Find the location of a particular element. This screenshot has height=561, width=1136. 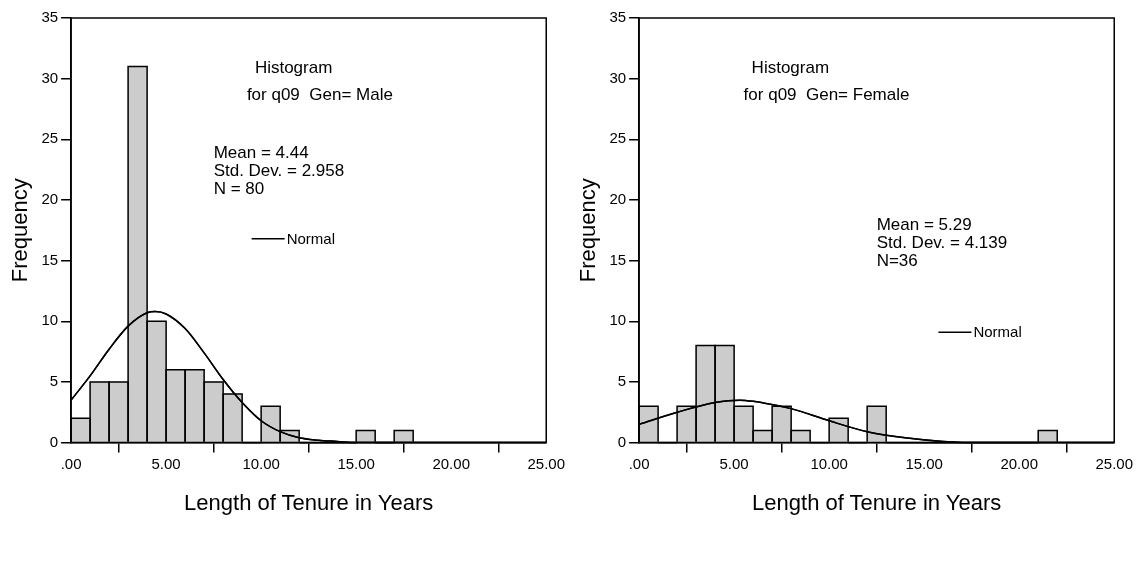

annotation: Mean = 5.29 is located at coordinates (924, 225).